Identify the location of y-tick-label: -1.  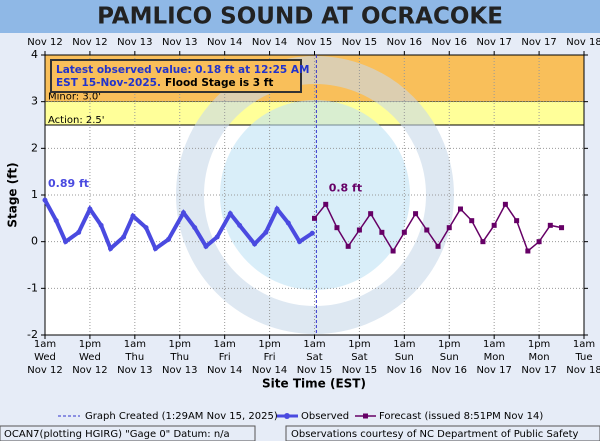
(32, 287).